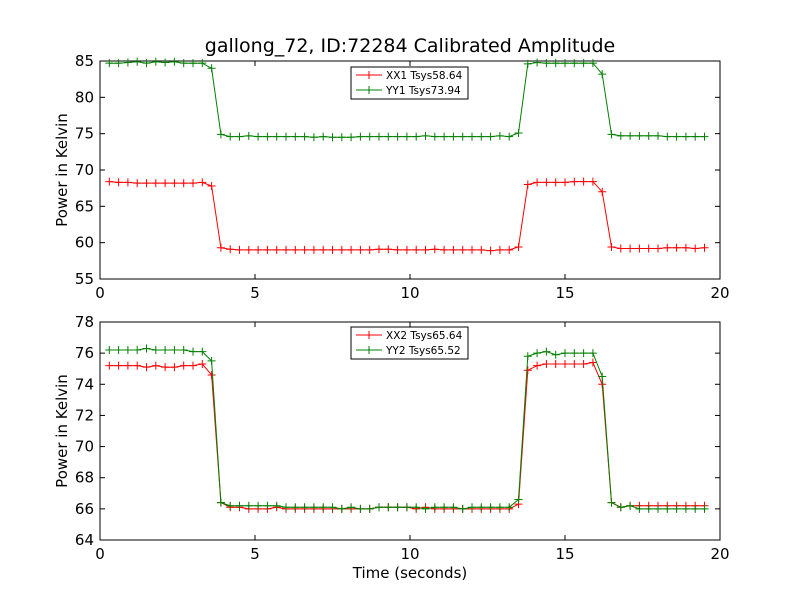 The width and height of the screenshot is (800, 600). I want to click on bottom-y-tick-label: 70, so click(84, 447).